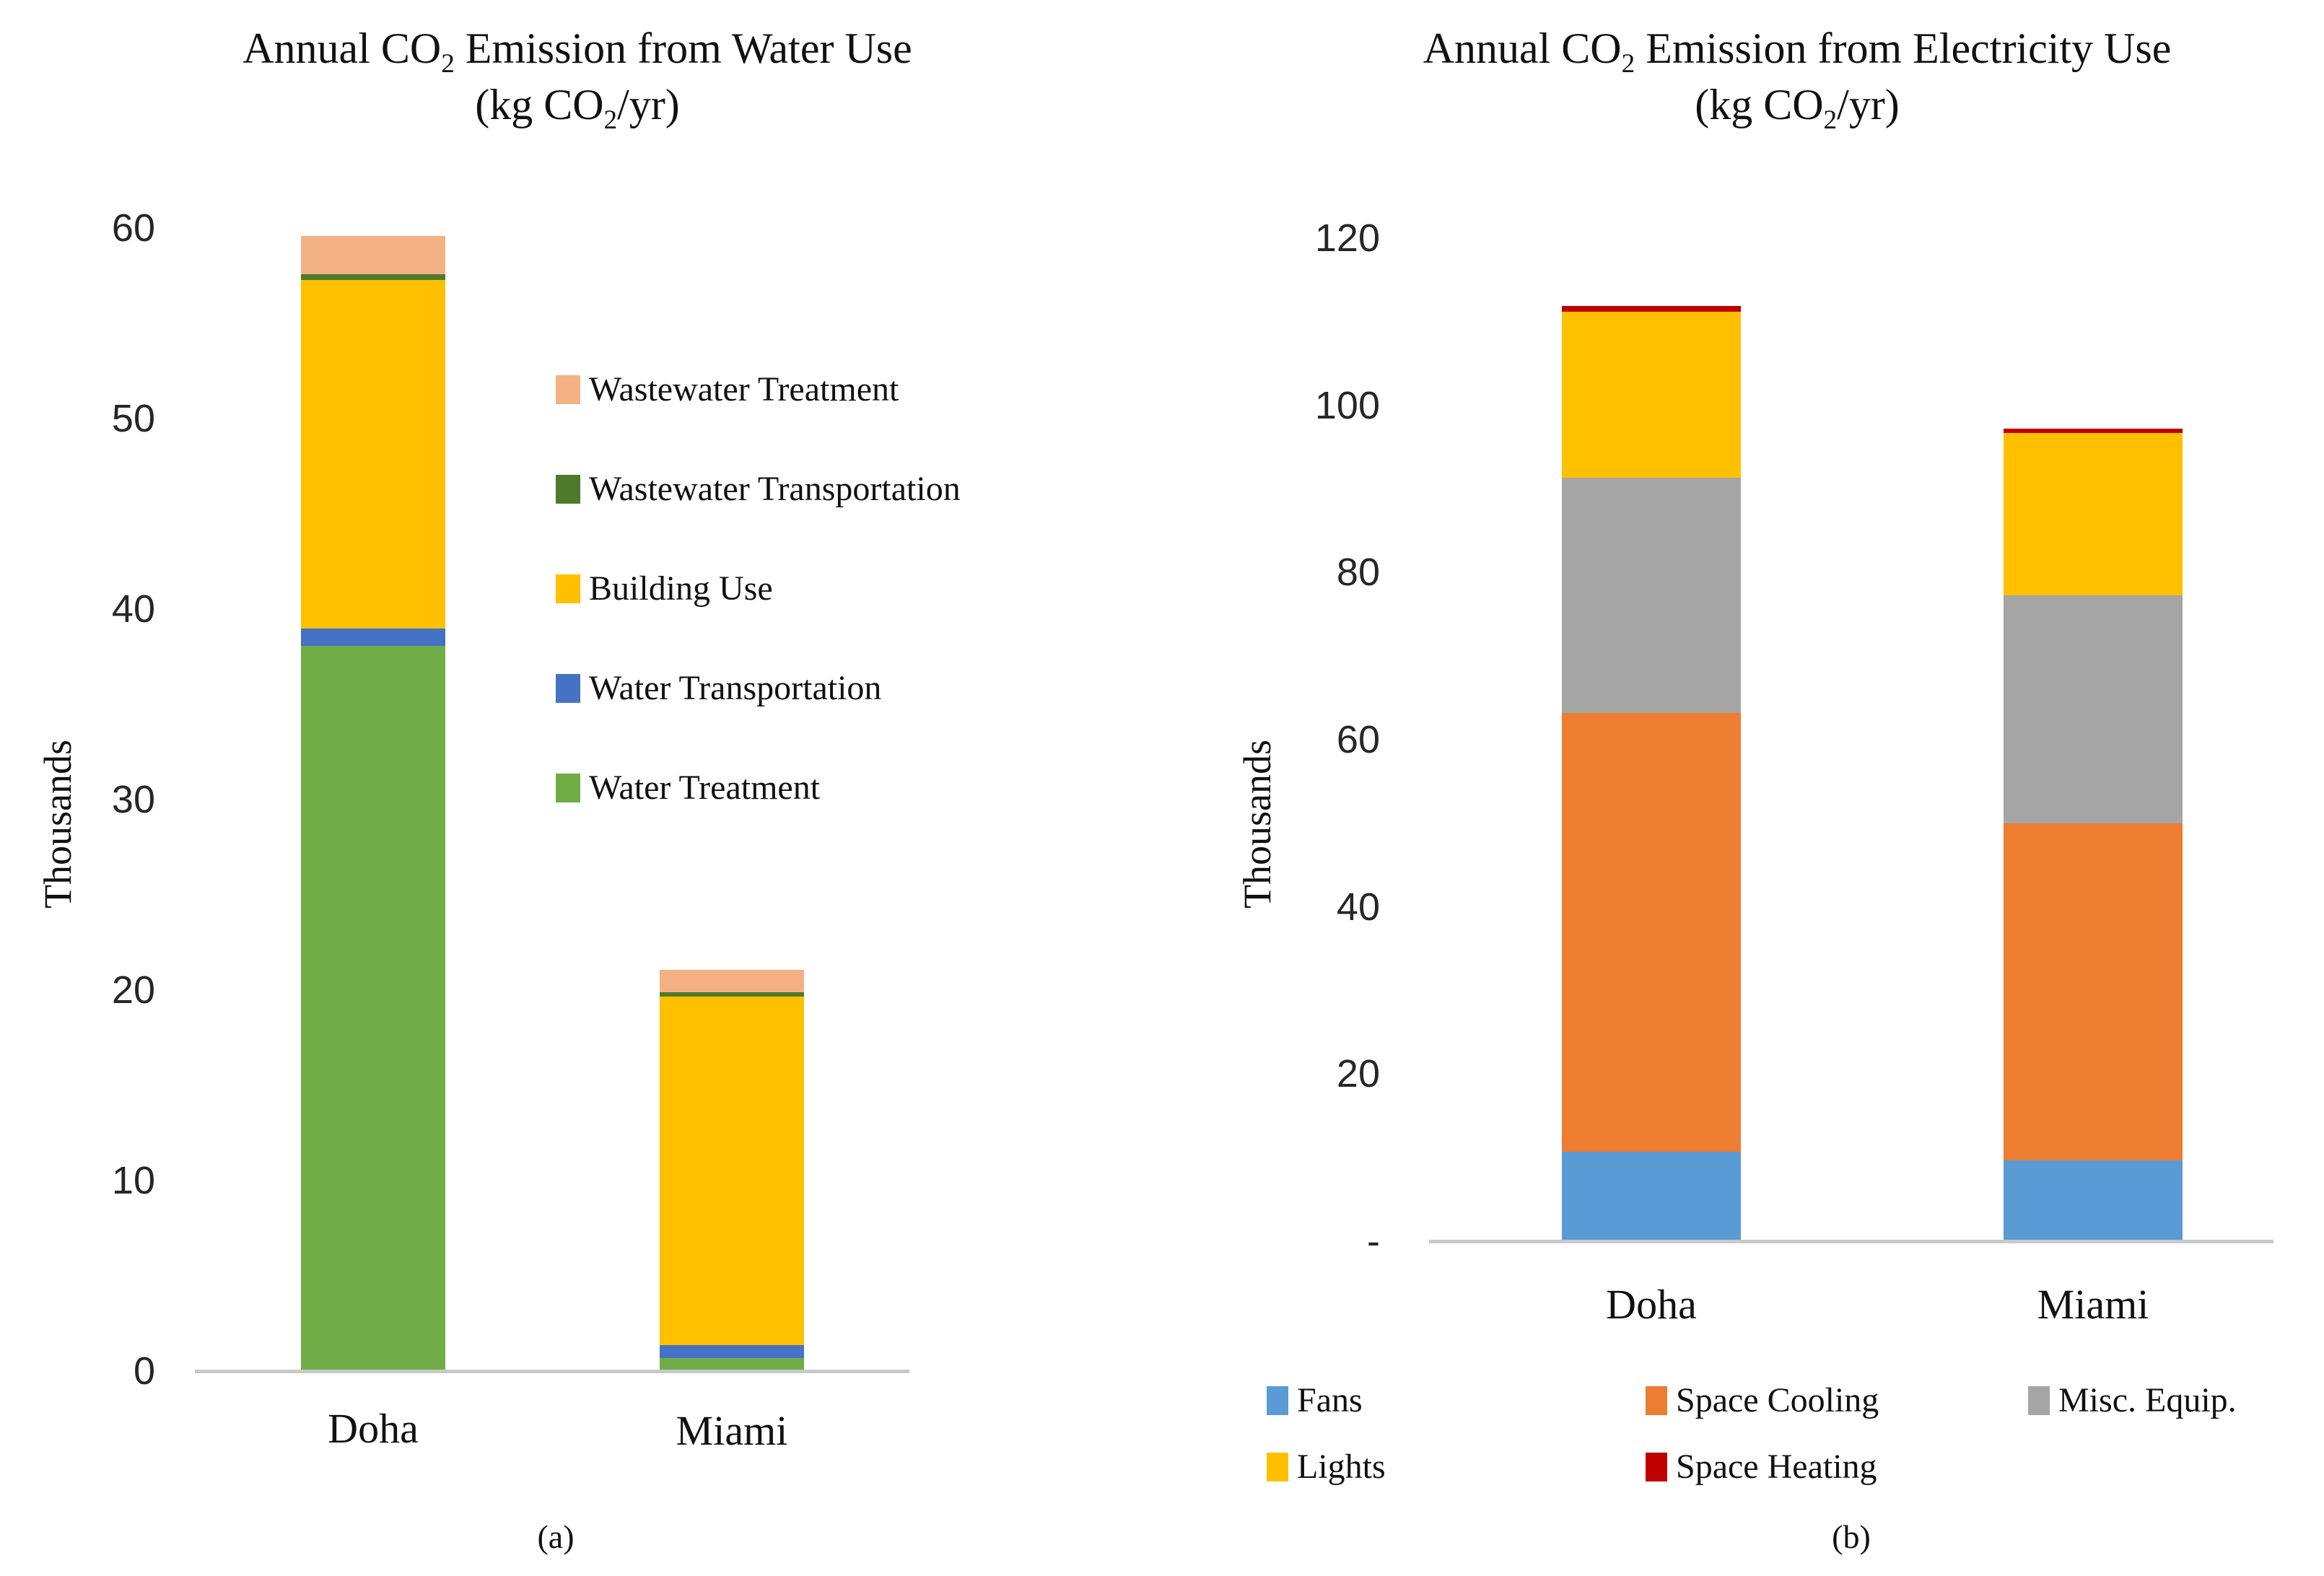  I want to click on y-tick-label: 30, so click(133, 799).